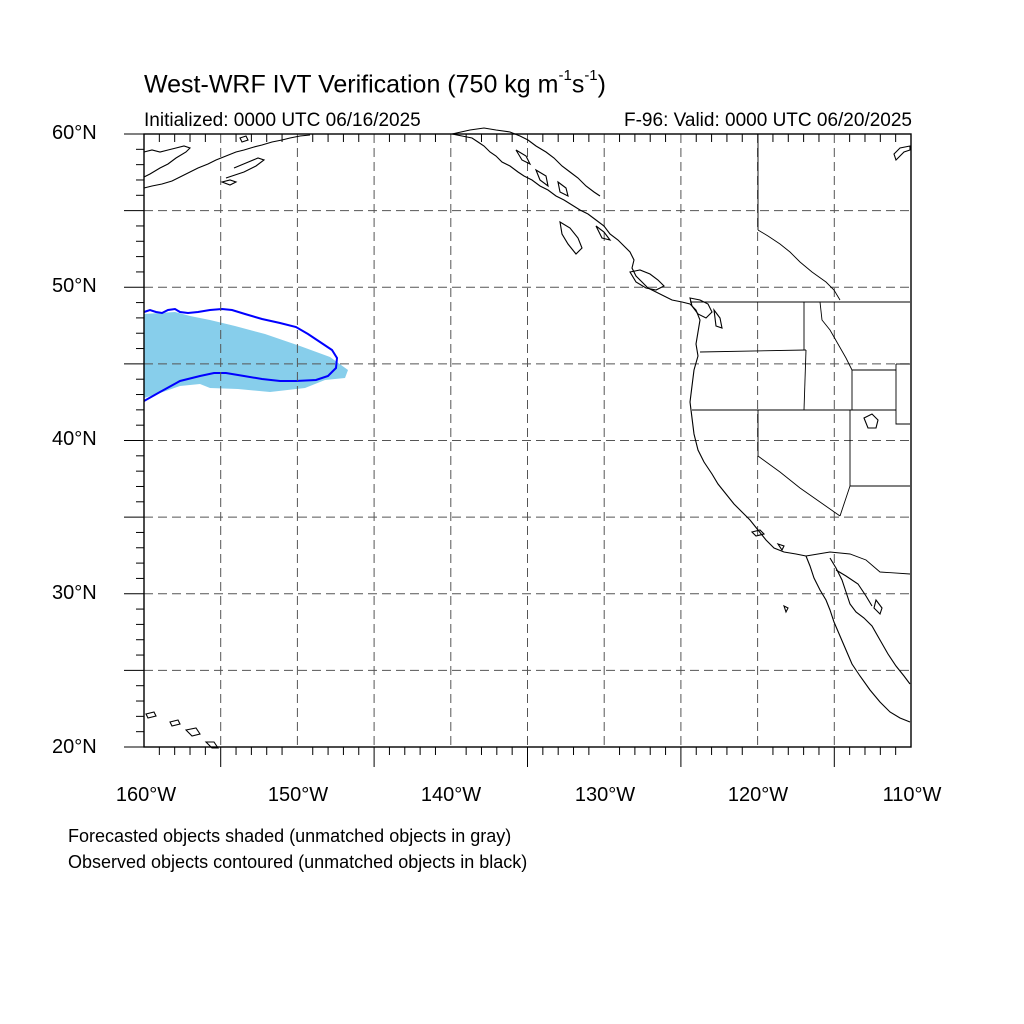 The height and width of the screenshot is (1024, 1024). Describe the element at coordinates (74, 593) in the screenshot. I see `lat-label-30n: 30°N` at that location.